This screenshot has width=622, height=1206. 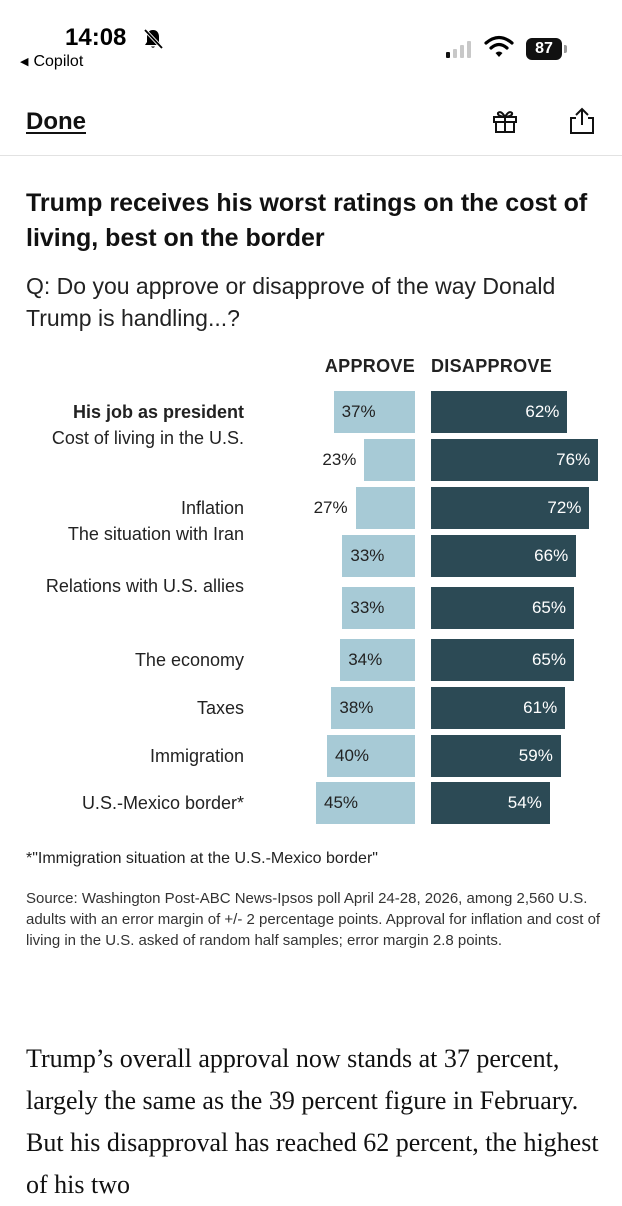 I want to click on disapprove-value-label: 59%, so click(x=535, y=755).